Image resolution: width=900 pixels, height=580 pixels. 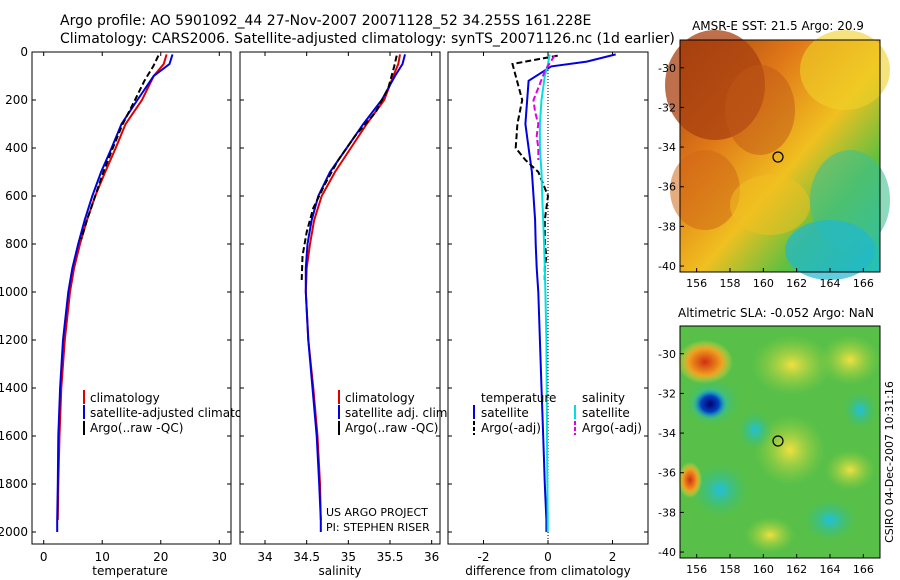 I want to click on x-tick-label: 34.5, so click(x=306, y=557).